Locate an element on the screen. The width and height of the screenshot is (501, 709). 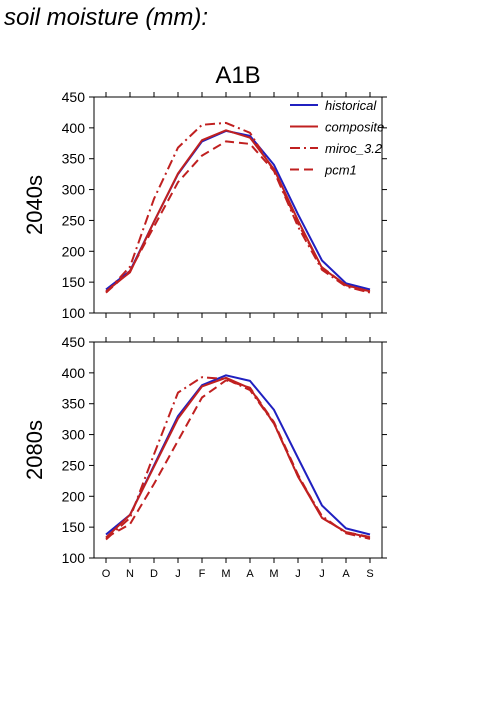
legend-label: pcm1 is located at coordinates (340, 170).